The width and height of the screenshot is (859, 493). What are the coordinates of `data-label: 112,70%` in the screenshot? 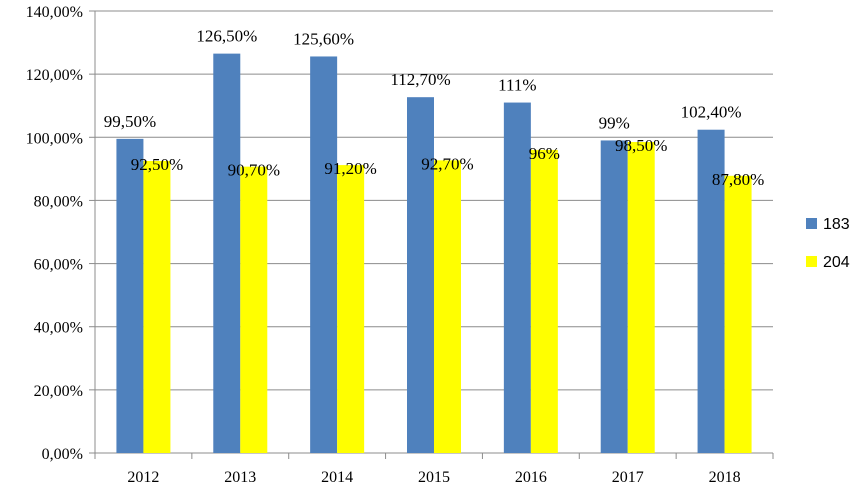 It's located at (420, 79).